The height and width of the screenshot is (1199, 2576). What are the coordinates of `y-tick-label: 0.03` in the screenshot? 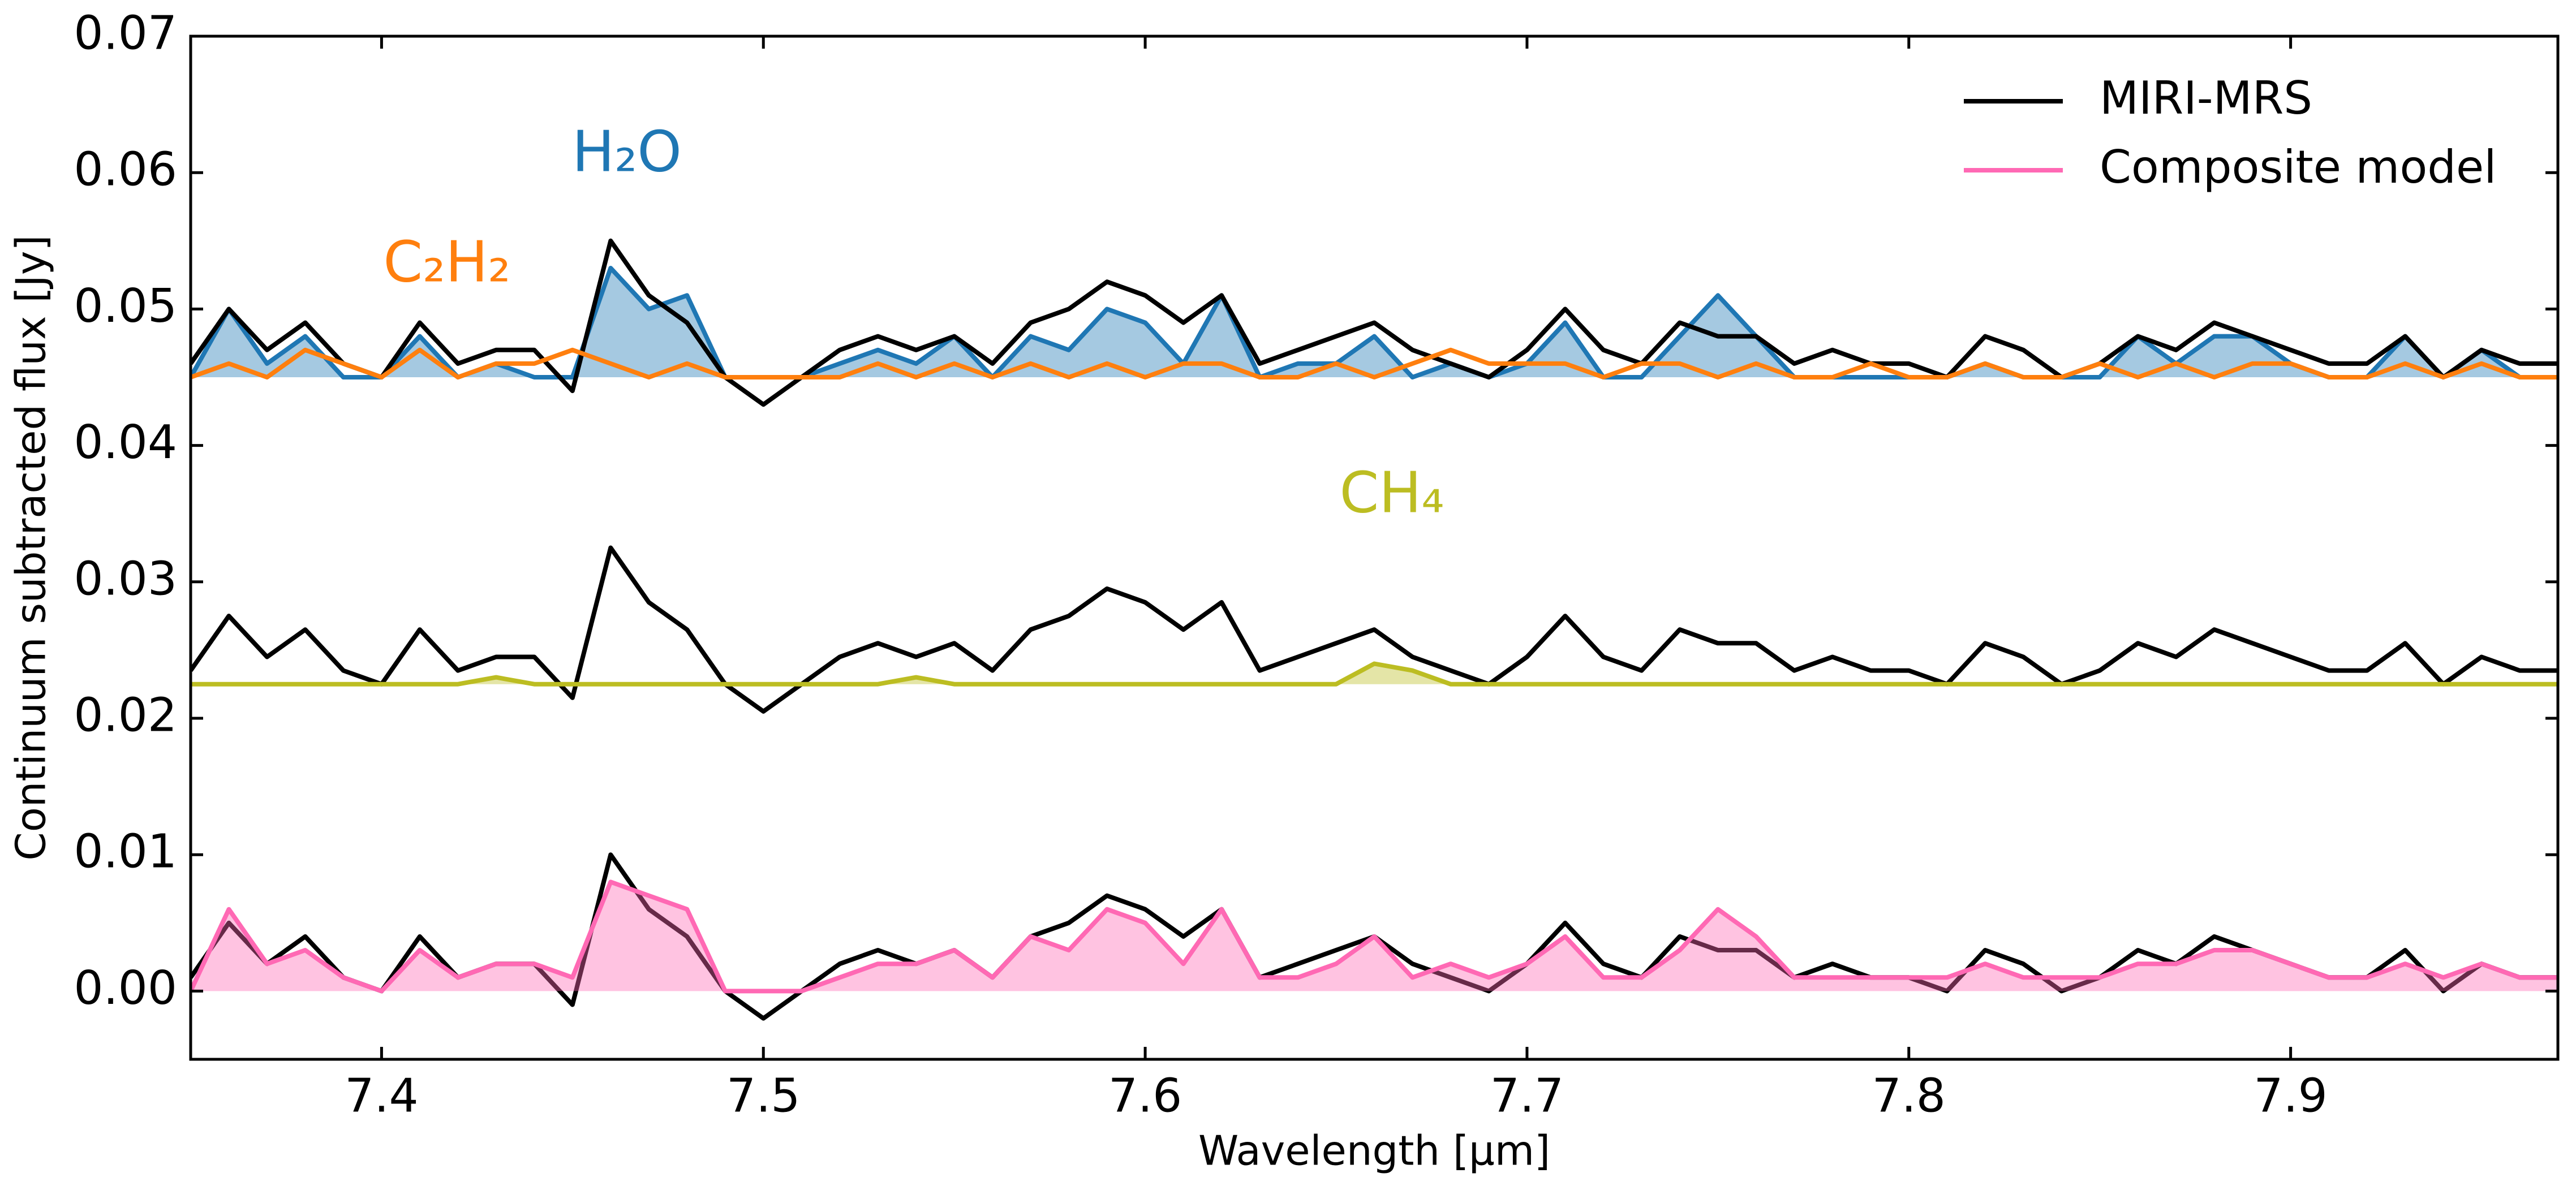 It's located at (126, 579).